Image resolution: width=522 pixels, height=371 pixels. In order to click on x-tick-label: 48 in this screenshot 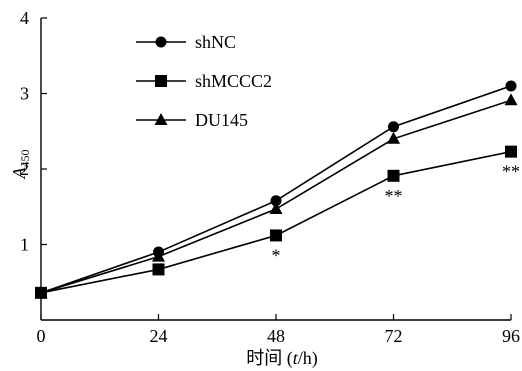, I will do `click(276, 336)`.